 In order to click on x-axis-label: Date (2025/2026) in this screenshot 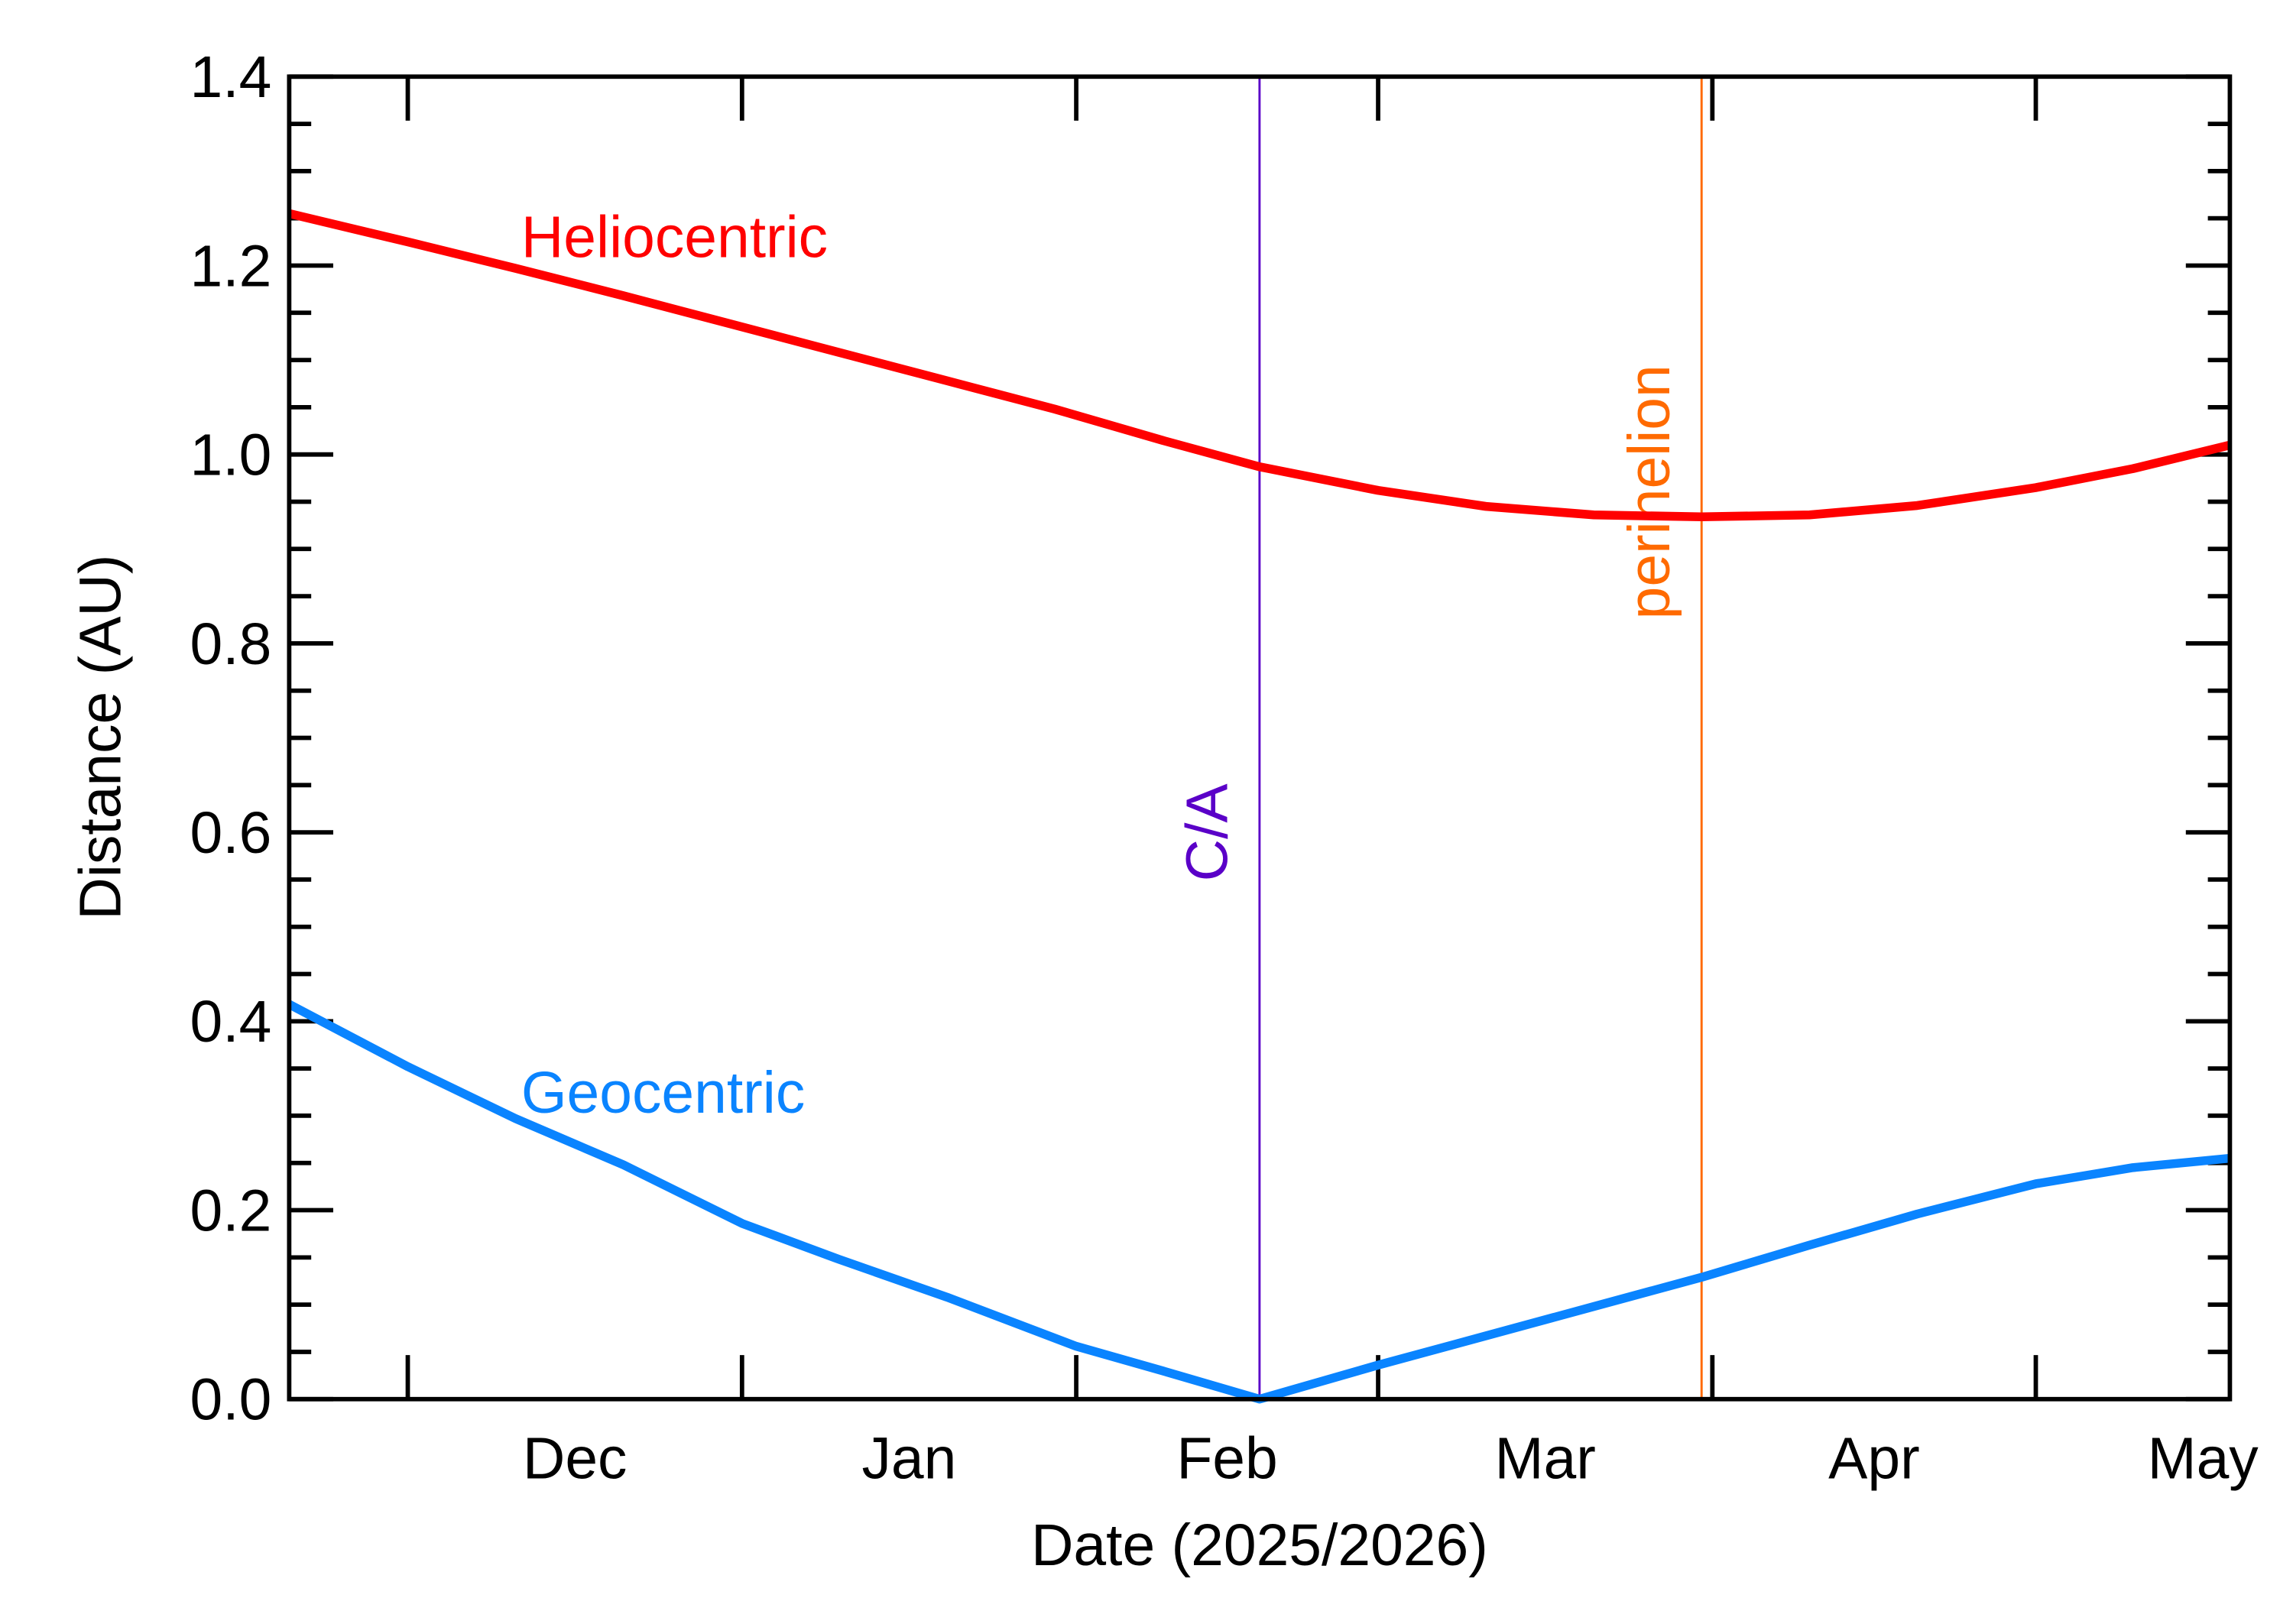, I will do `click(1260, 1545)`.